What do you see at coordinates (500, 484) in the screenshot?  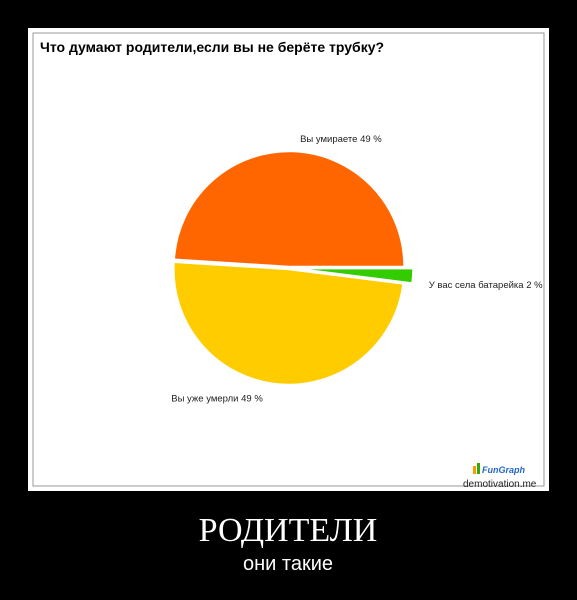 I see `watermark: demotivation.me` at bounding box center [500, 484].